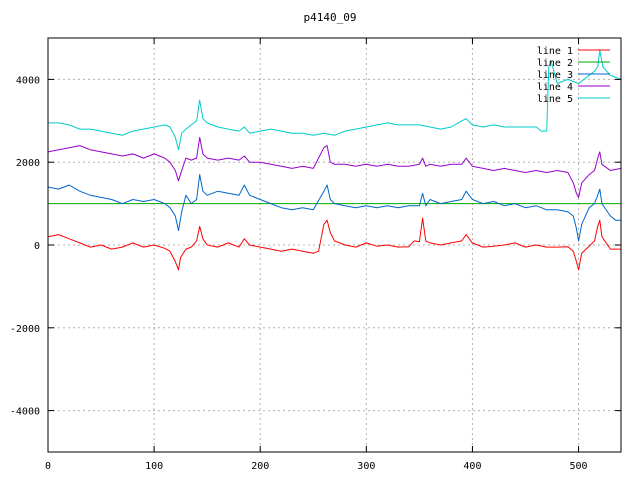 This screenshot has height=480, width=640. What do you see at coordinates (472, 466) in the screenshot?
I see `x-tick-label: 400` at bounding box center [472, 466].